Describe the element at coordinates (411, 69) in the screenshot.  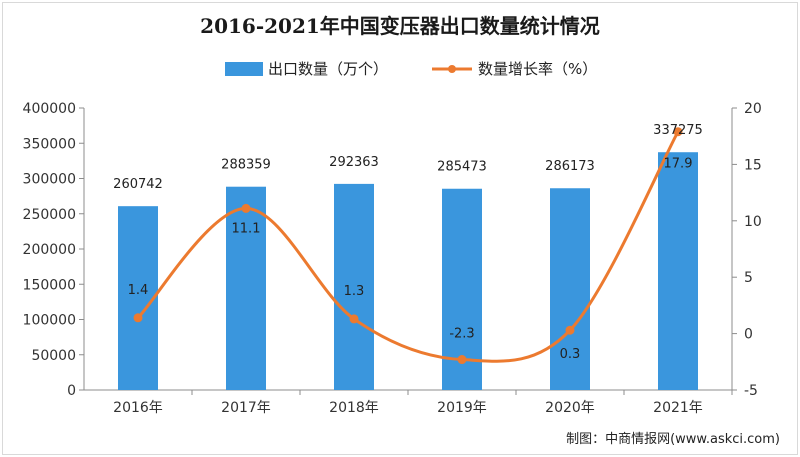
I see `legend: 出口数量（万个） 数量增长率（%）` at that location.